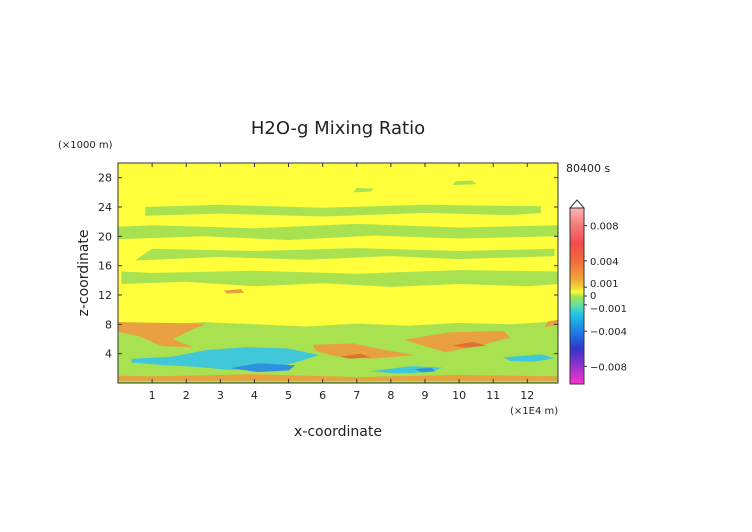 The image size is (752, 532). Describe the element at coordinates (105, 207) in the screenshot. I see `y-tick-label: 24` at that location.